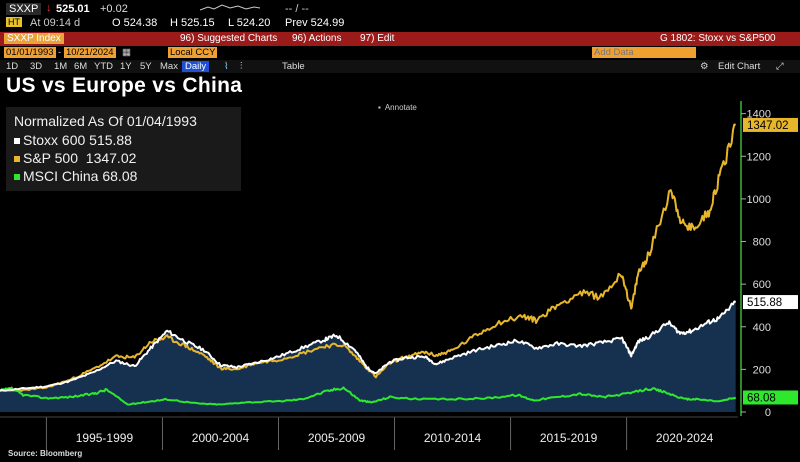  Describe the element at coordinates (146, 66) in the screenshot. I see `period-5y: 5Y` at that location.